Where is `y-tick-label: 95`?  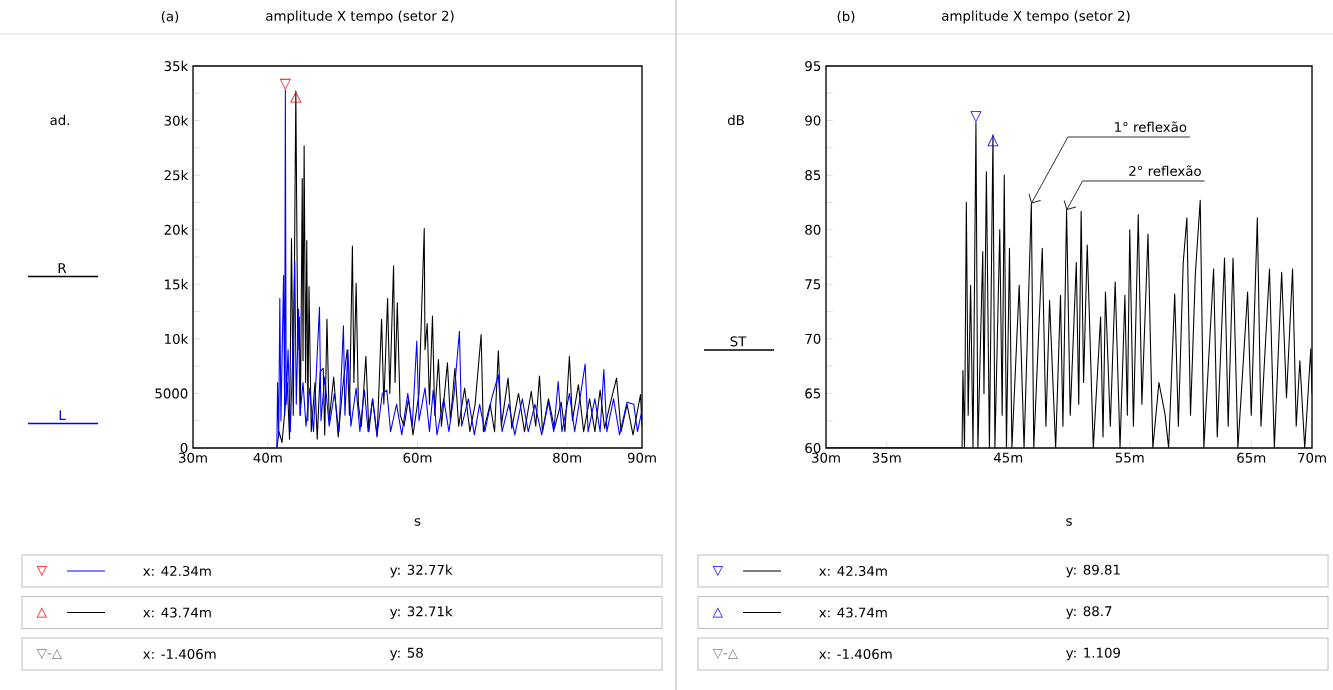
y-tick-label: 95 is located at coordinates (813, 66).